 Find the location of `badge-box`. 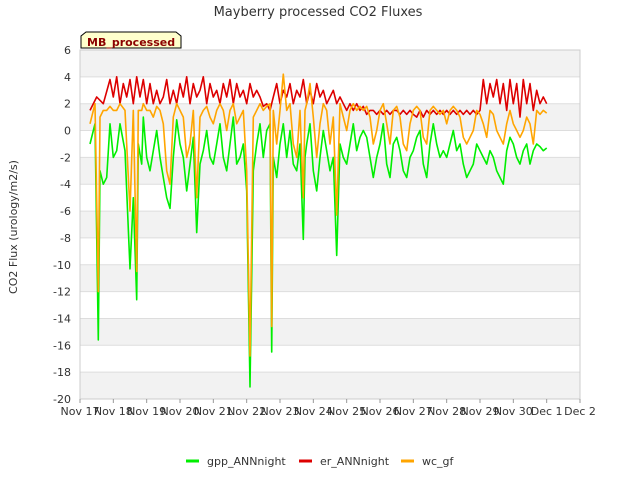

badge-box is located at coordinates (131, 40).